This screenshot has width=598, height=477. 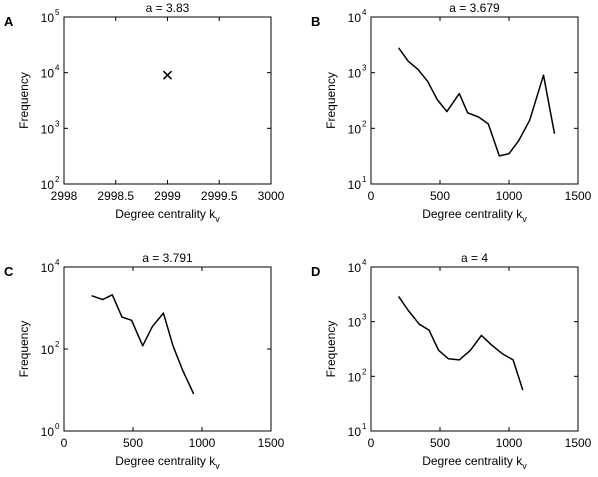 I want to click on panel-c-ytick-exponent: 2, so click(x=57, y=344).